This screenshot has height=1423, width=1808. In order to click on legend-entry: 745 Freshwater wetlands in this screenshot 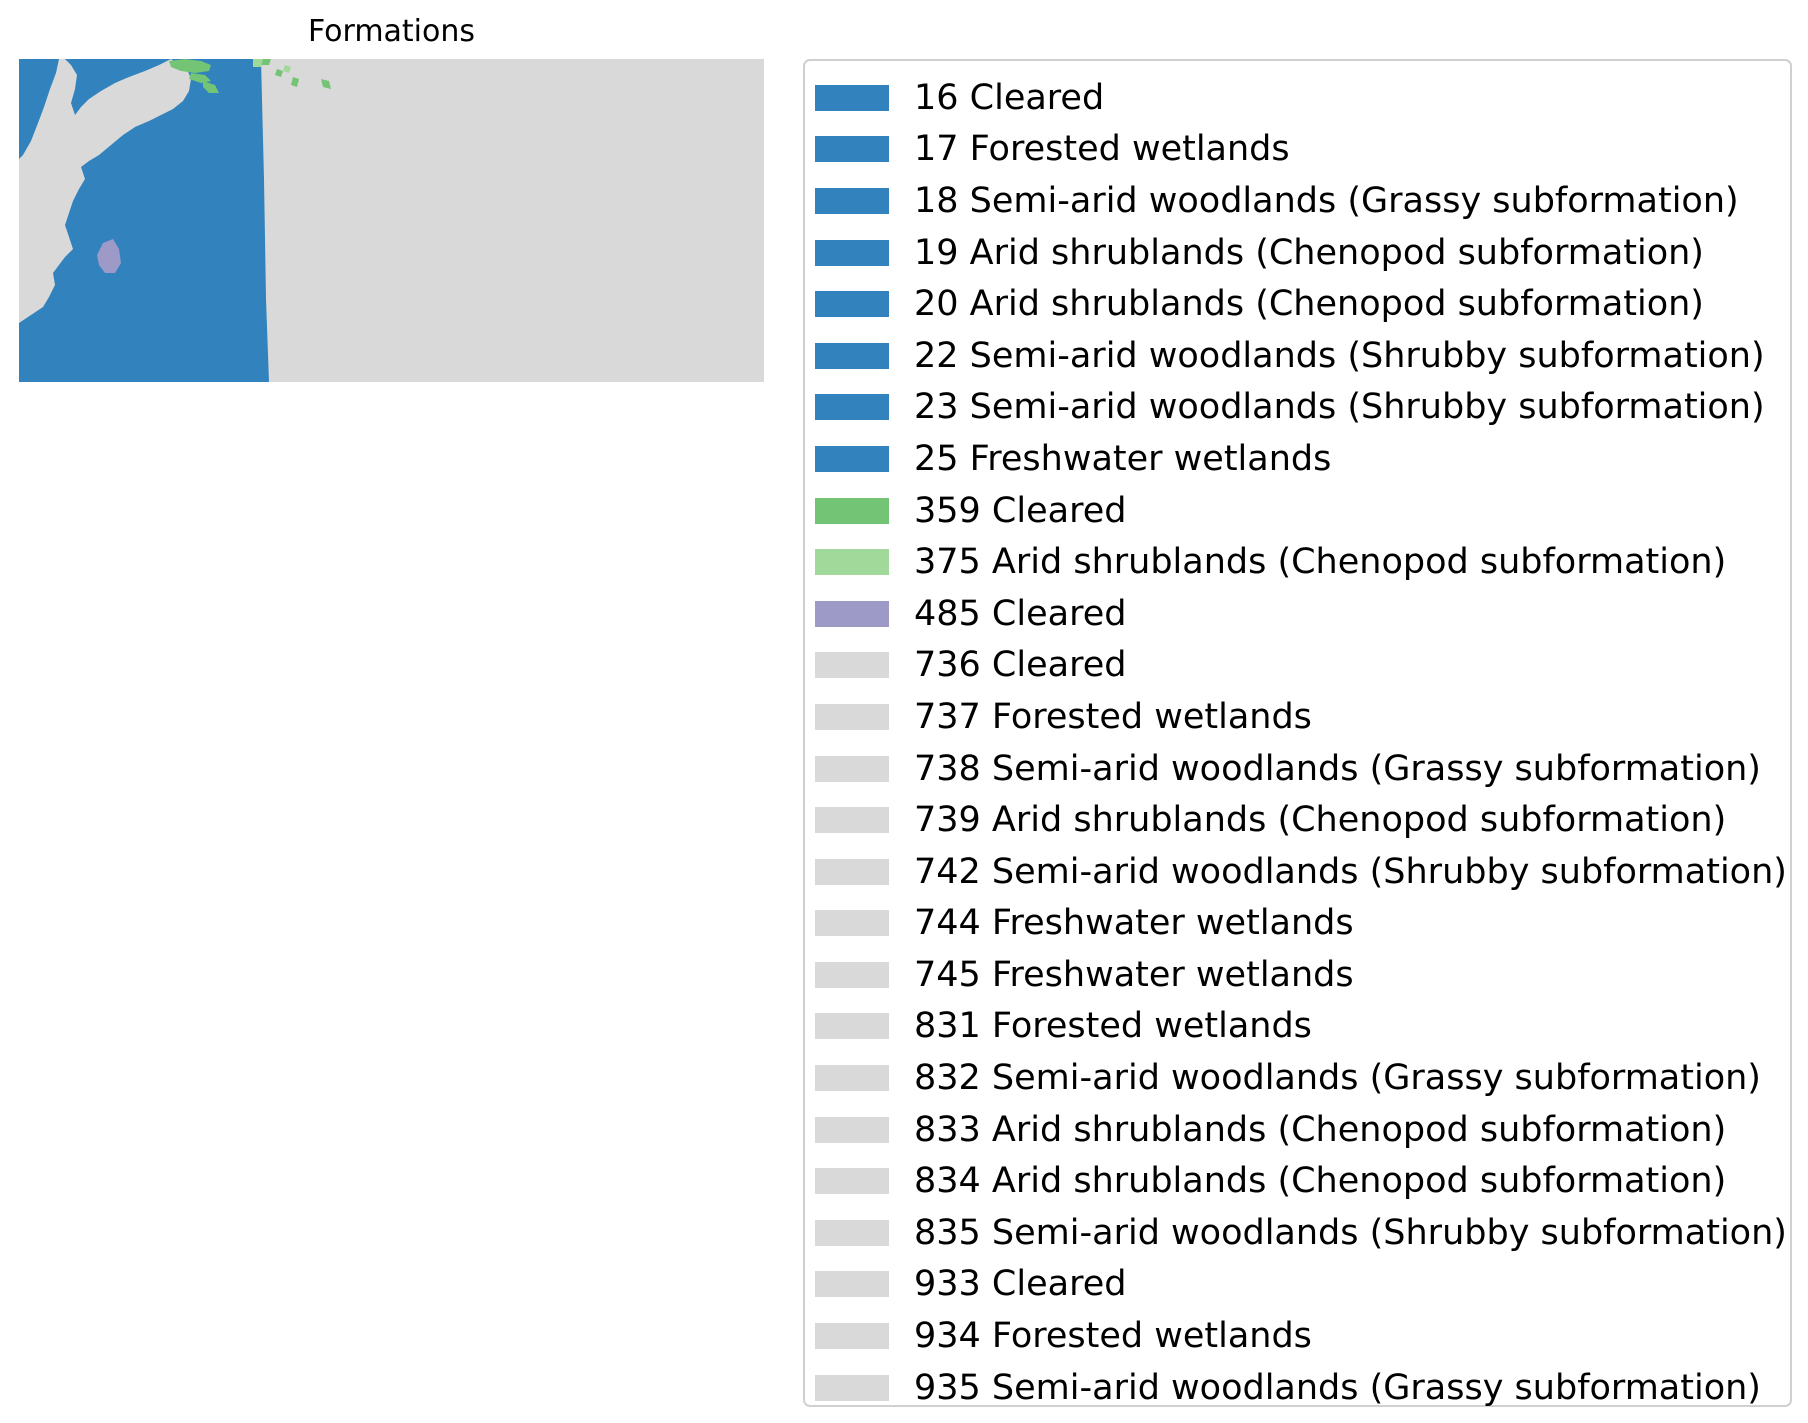, I will do `click(1302, 975)`.